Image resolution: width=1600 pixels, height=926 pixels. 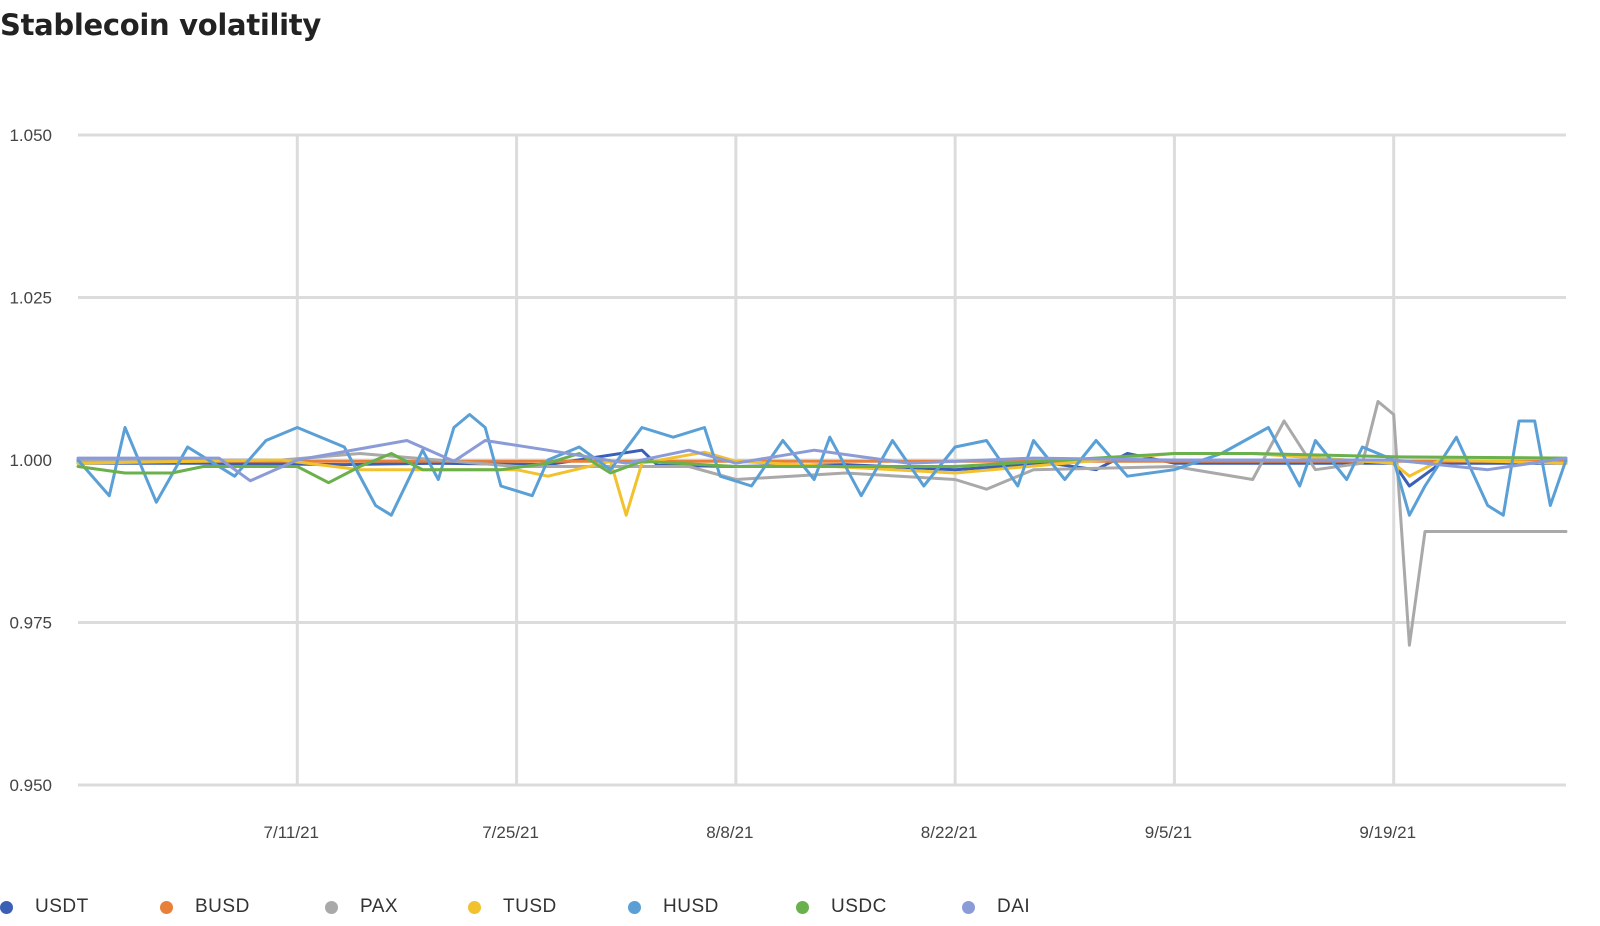 I want to click on legend: USDT BUSD PAX TUSD HUSD USDC DAI, so click(x=800, y=911).